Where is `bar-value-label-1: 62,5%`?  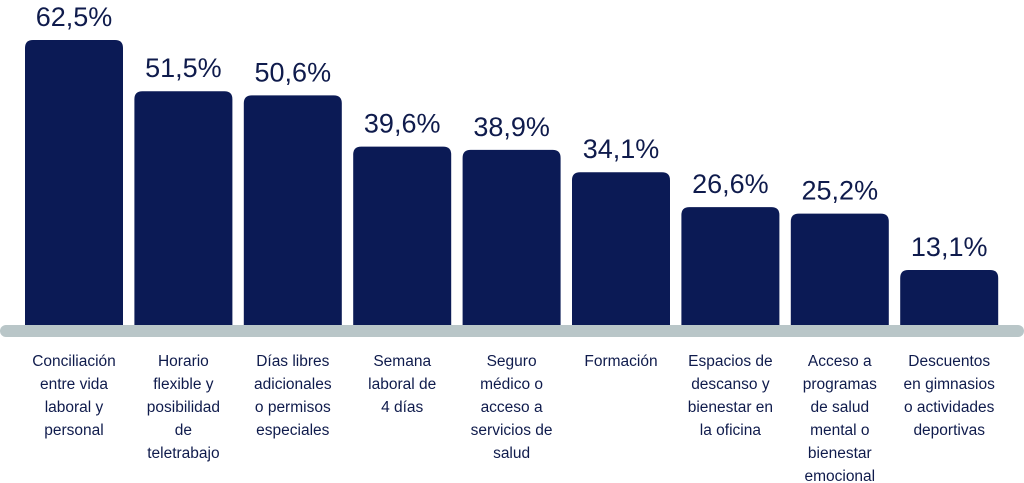 bar-value-label-1: 62,5% is located at coordinates (74, 17).